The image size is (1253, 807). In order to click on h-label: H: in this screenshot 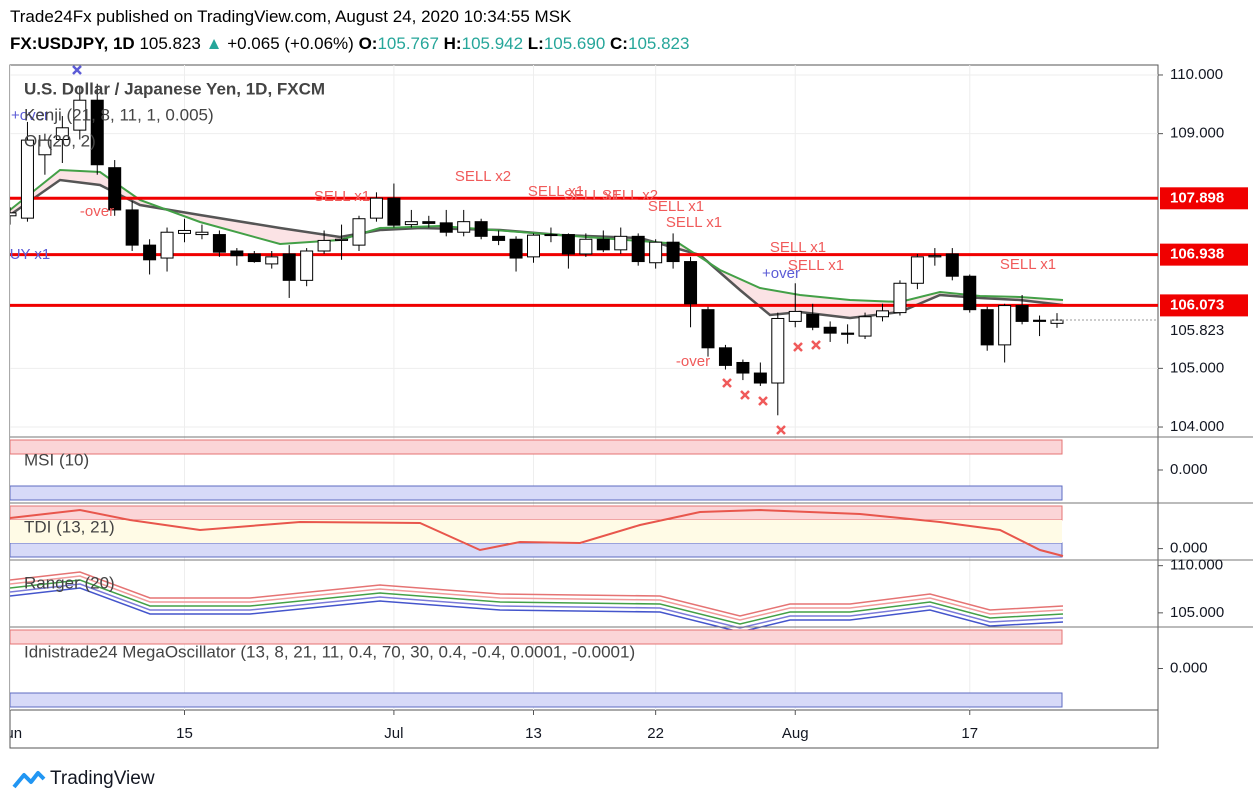, I will do `click(452, 43)`.